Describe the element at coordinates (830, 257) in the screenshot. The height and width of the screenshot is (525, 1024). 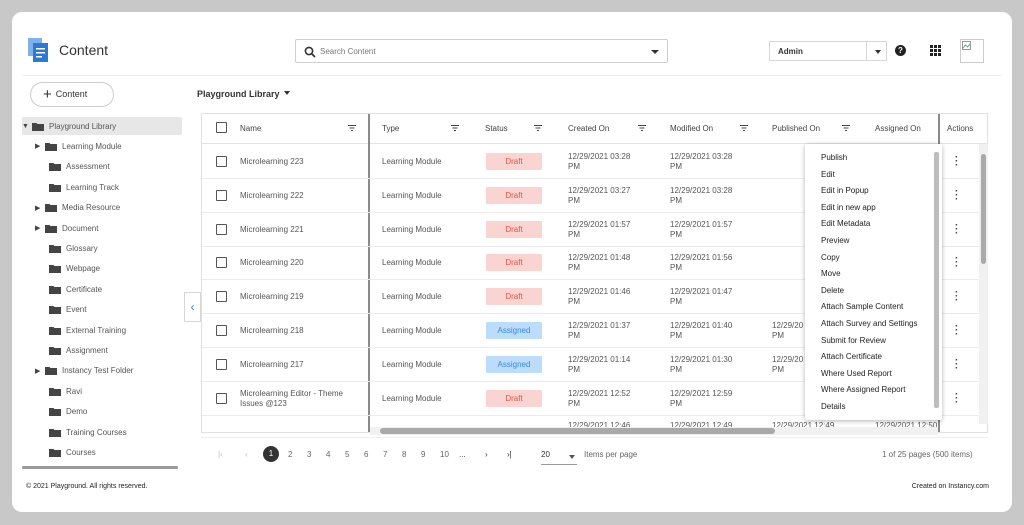
I see `menu-item-copy: Copy` at that location.